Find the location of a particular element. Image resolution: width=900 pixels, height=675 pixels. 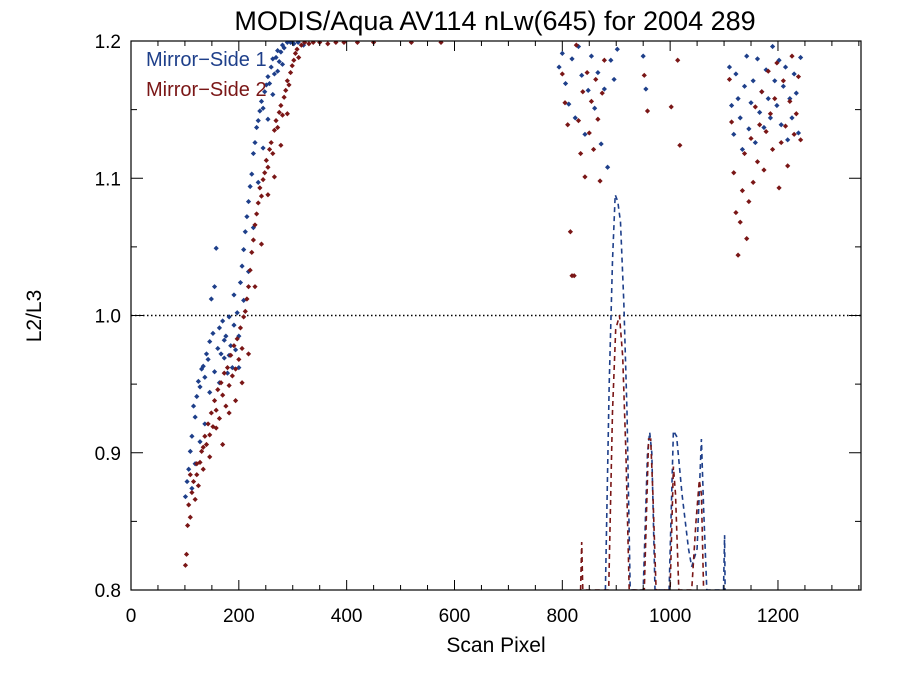

y-tick-label: 0.9 is located at coordinates (108, 454).